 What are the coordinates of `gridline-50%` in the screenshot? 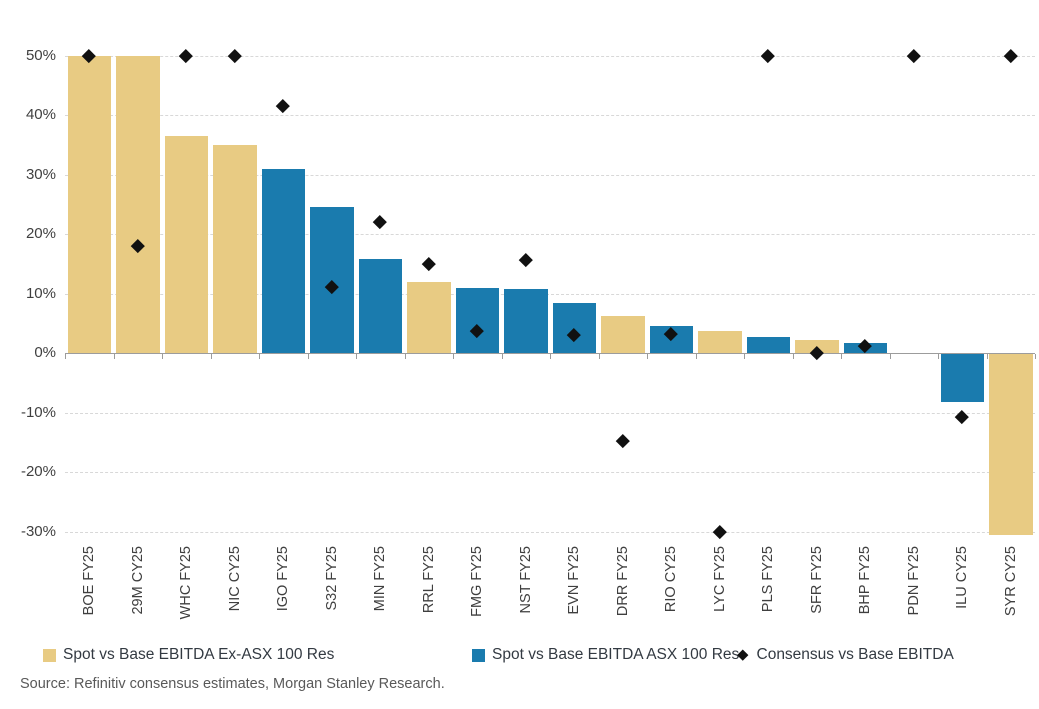 It's located at (550, 56).